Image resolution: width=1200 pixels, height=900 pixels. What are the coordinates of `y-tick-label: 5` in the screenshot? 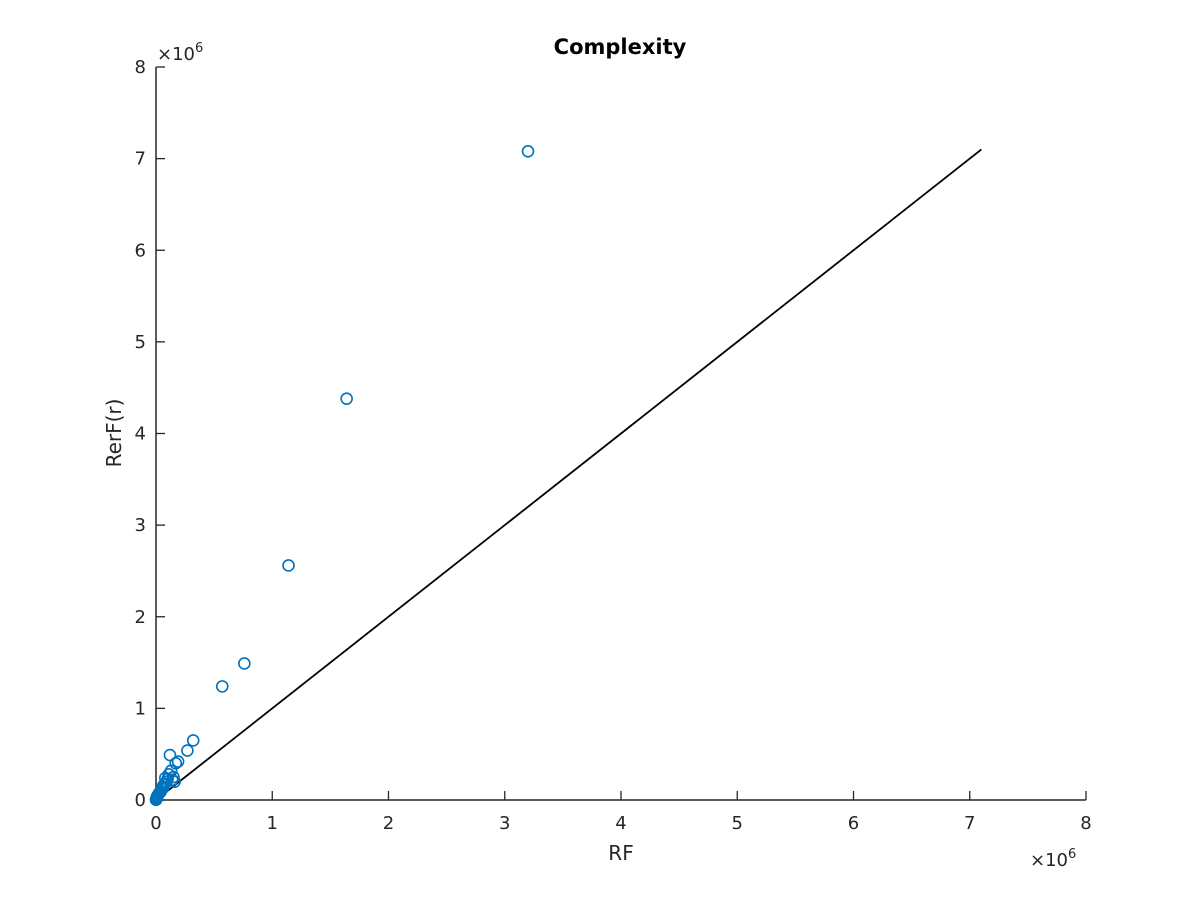 It's located at (140, 342).